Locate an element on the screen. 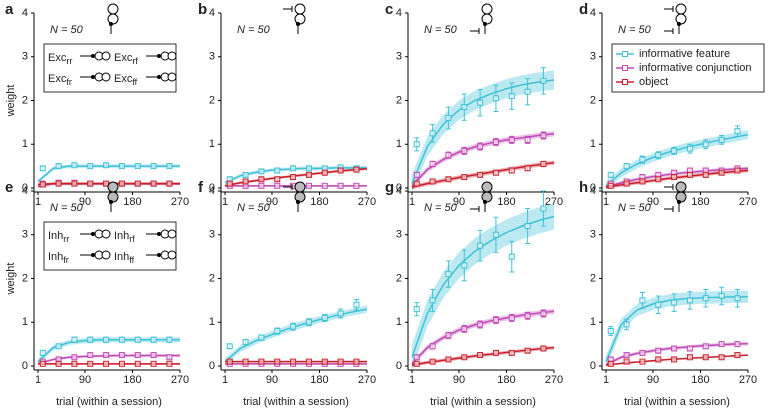 This screenshot has width=780, height=408. inset-label: Excfr is located at coordinates (60, 80).